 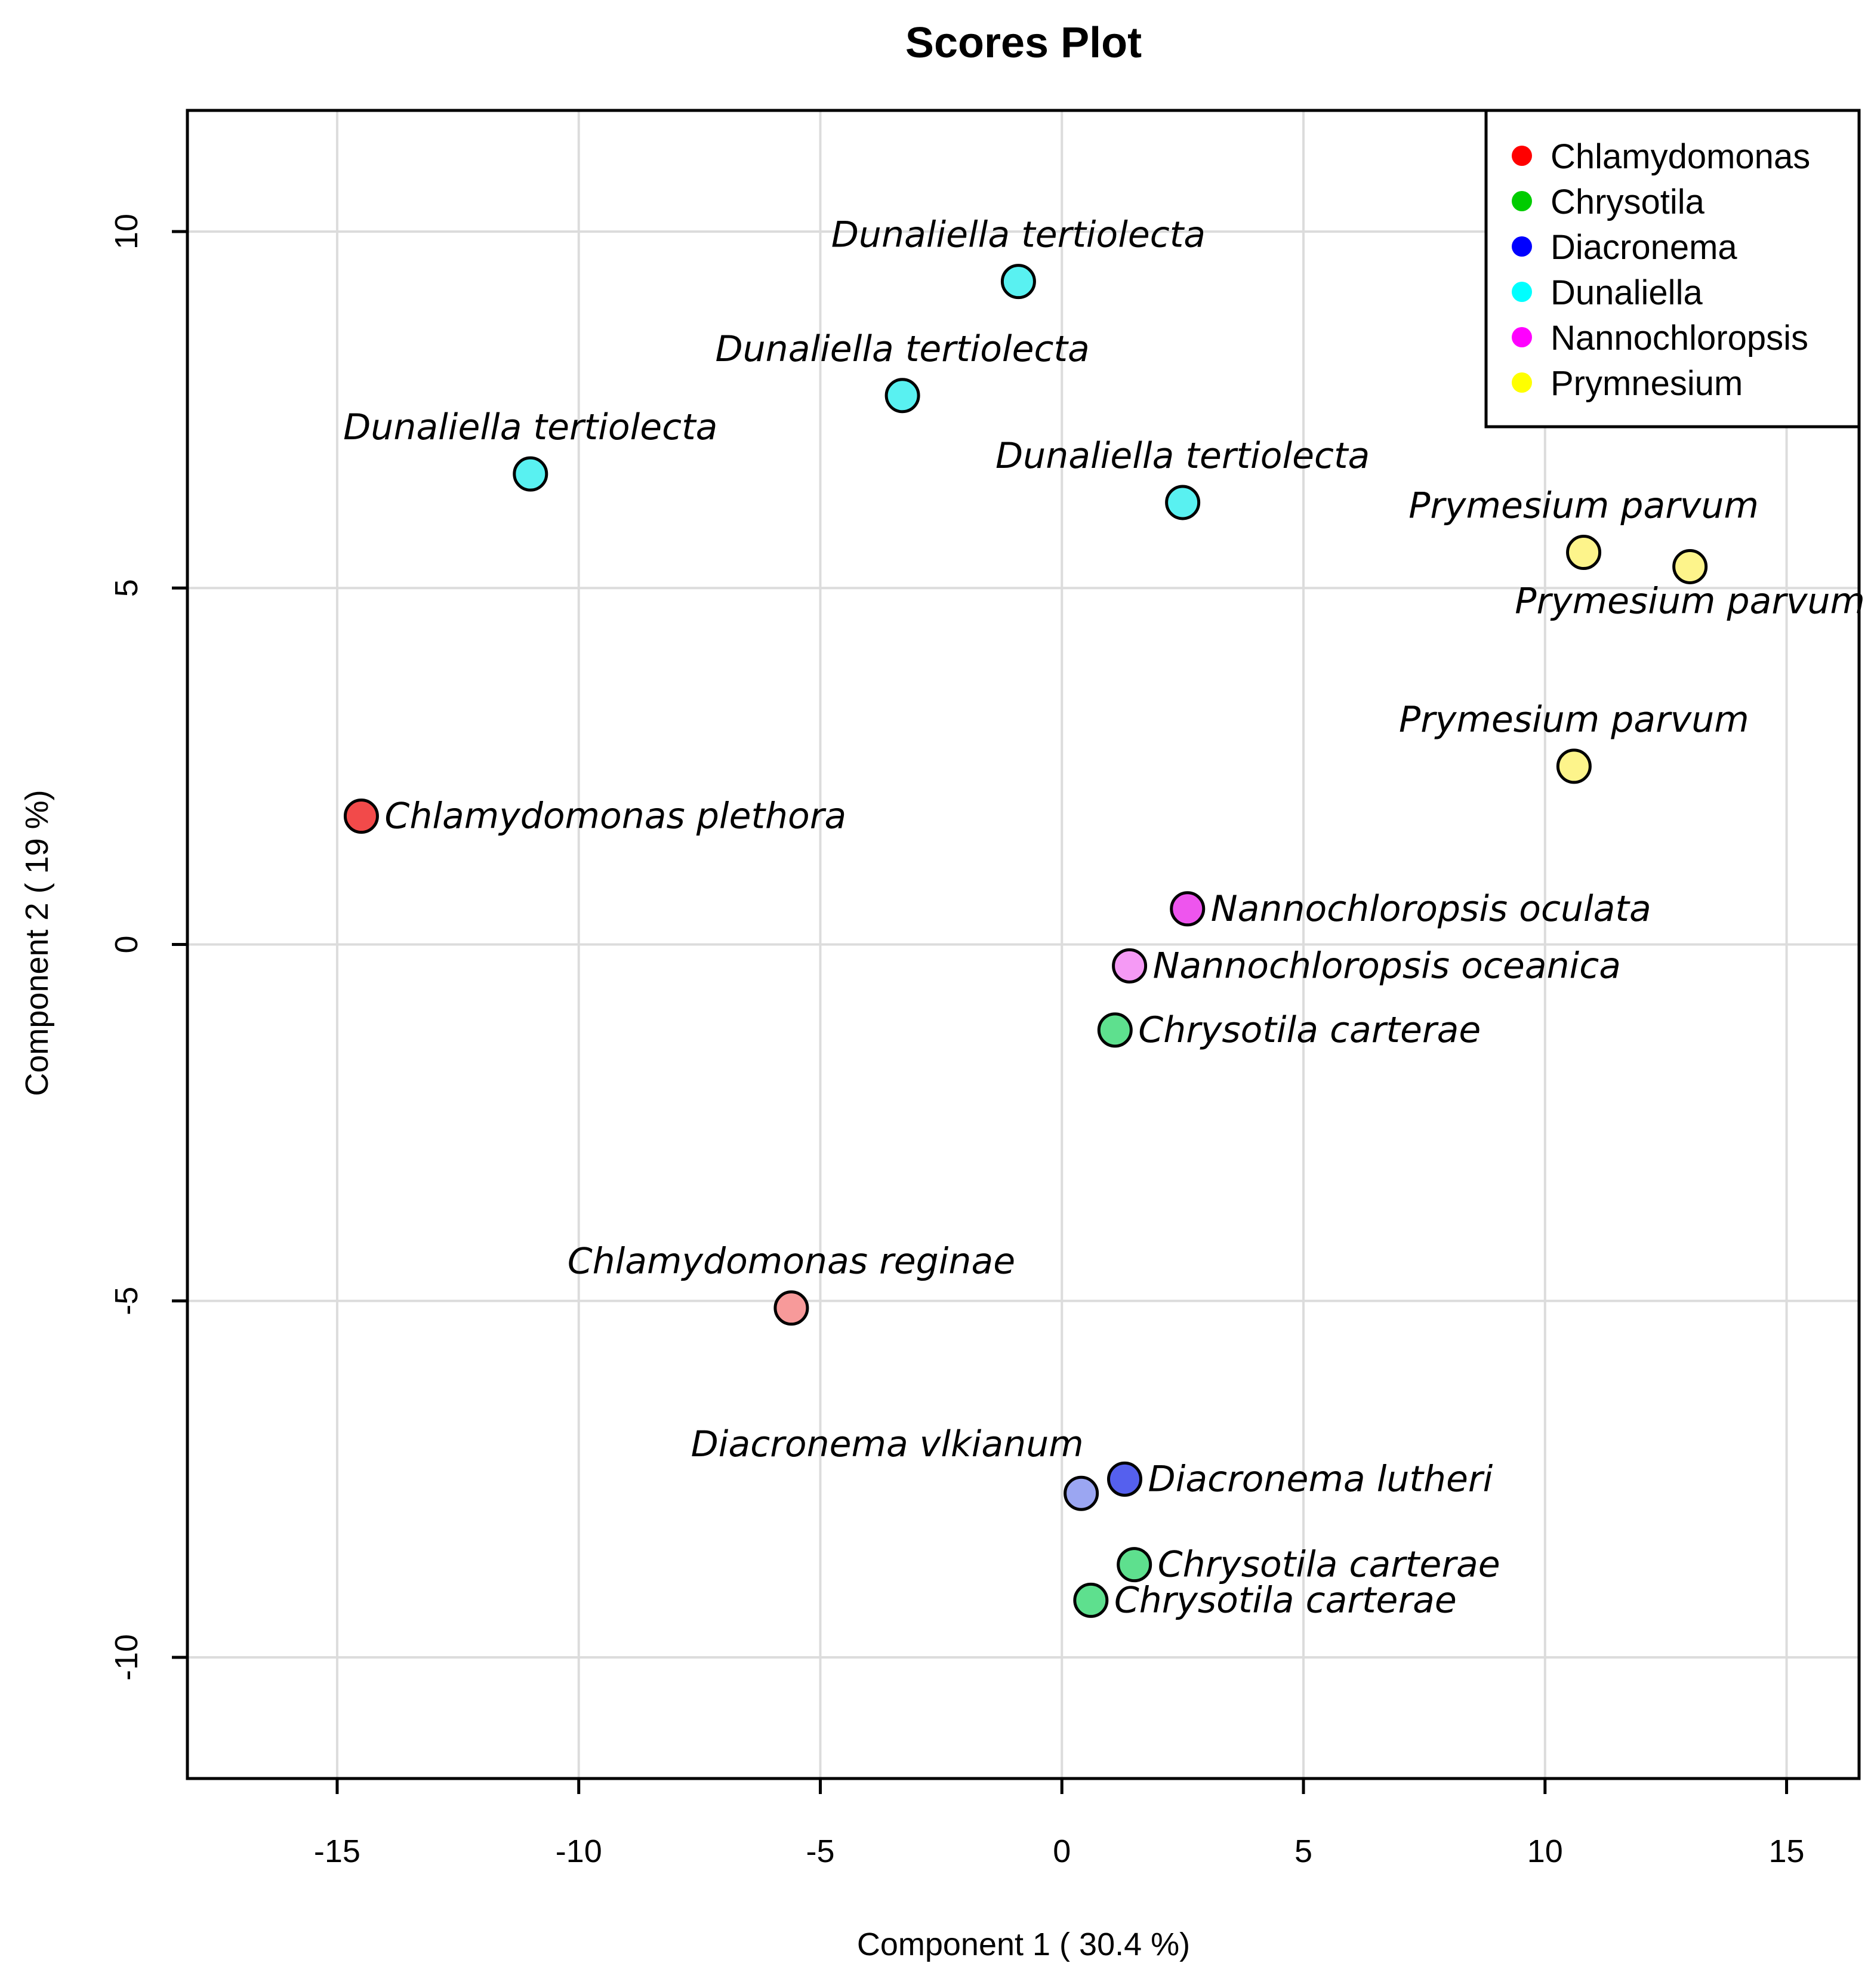 What do you see at coordinates (579, 1851) in the screenshot?
I see `x-tick-label: -10` at bounding box center [579, 1851].